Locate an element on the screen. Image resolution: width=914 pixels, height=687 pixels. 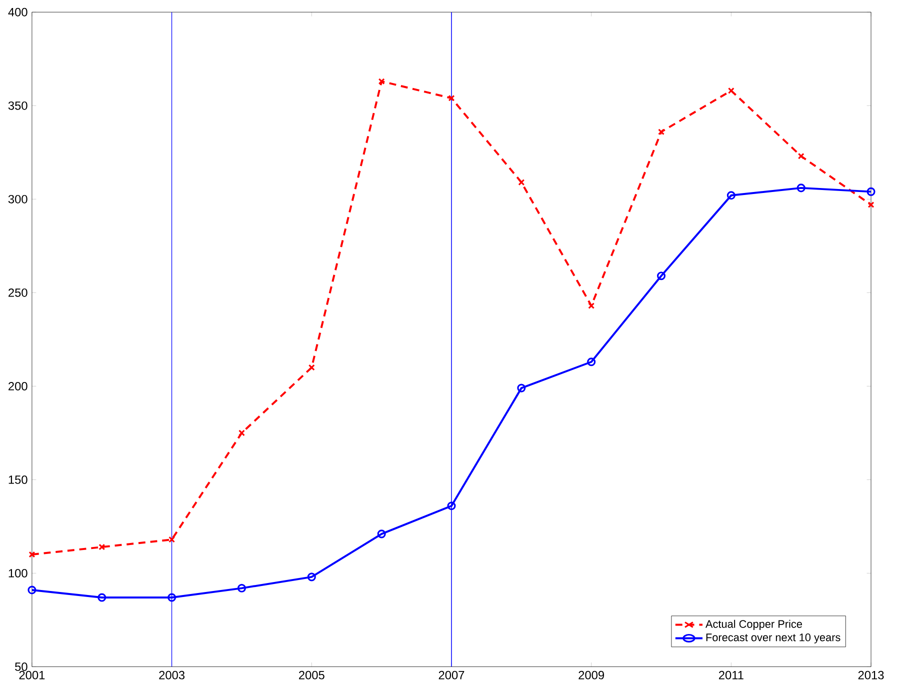
y-tick-label: 150 is located at coordinates (18, 479).